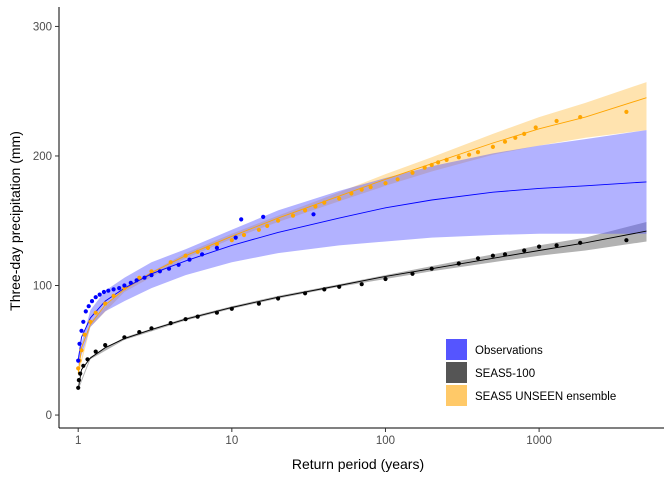 The height and width of the screenshot is (480, 672). I want to click on y-tick-label: 200, so click(42, 157).